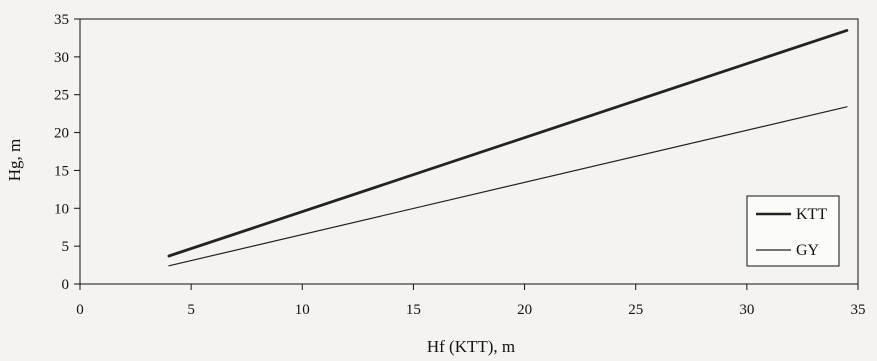 Image resolution: width=877 pixels, height=361 pixels. Describe the element at coordinates (61, 58) in the screenshot. I see `y-tick-label: 30` at that location.